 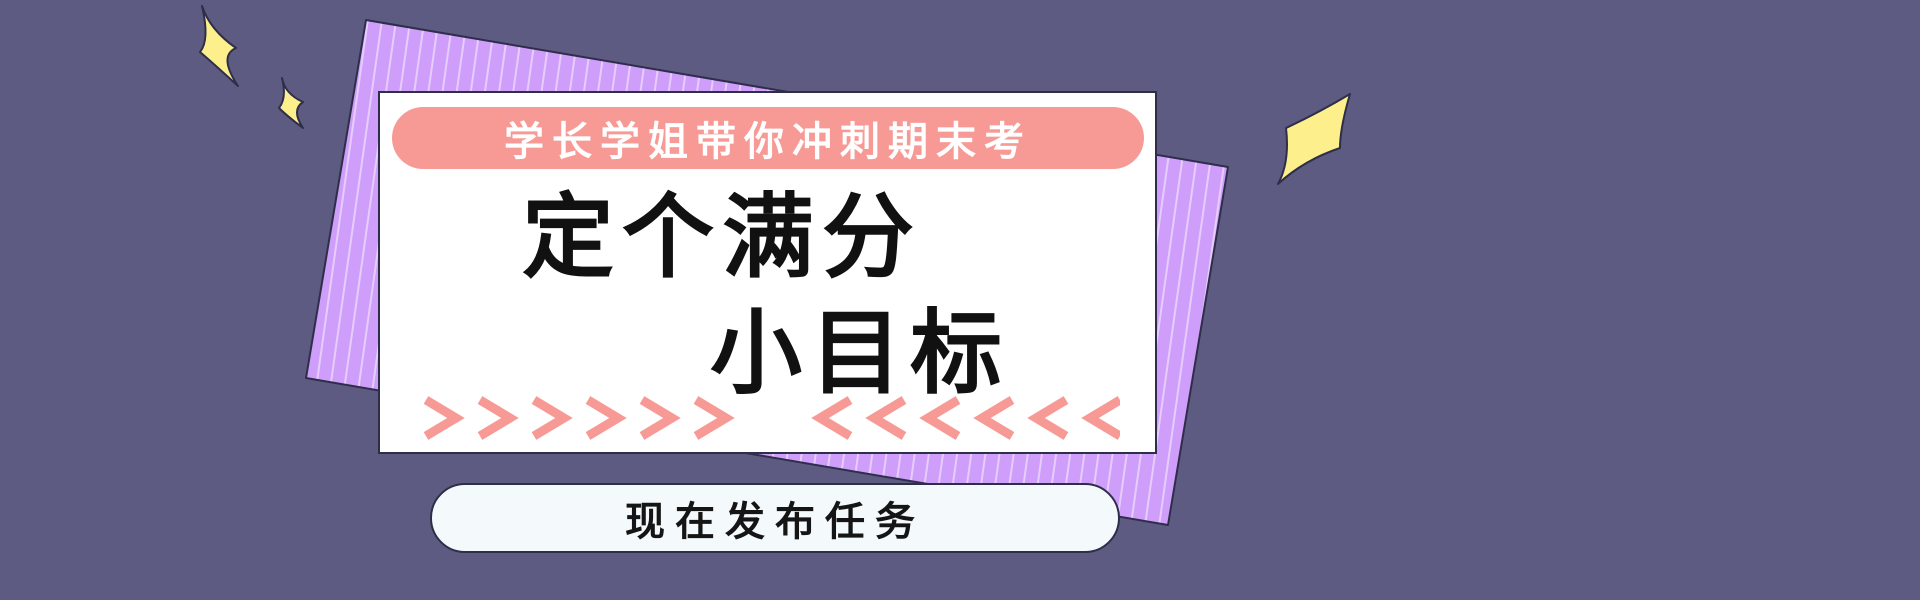 I want to click on chevron-left-group, so click(x=965, y=418).